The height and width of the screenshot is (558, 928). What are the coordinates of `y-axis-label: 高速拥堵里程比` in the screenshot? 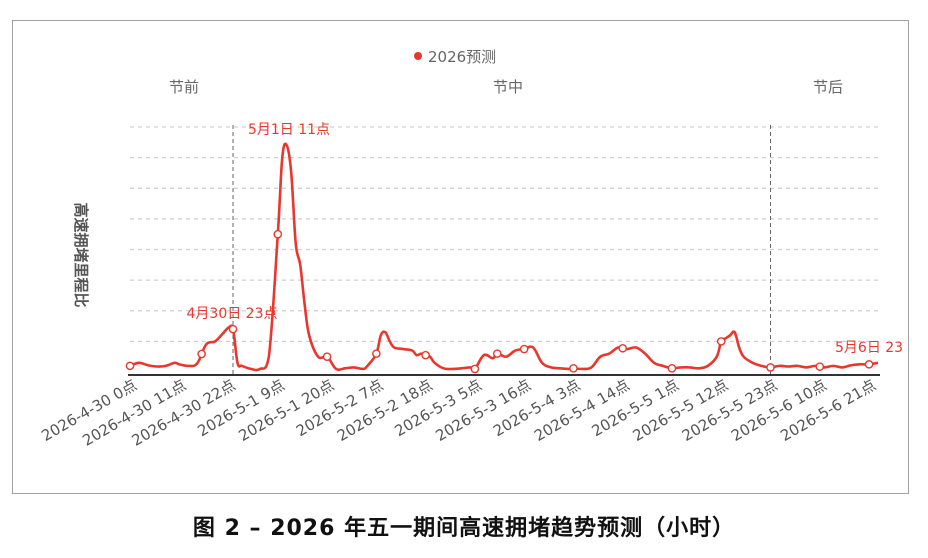 It's located at (81, 254).